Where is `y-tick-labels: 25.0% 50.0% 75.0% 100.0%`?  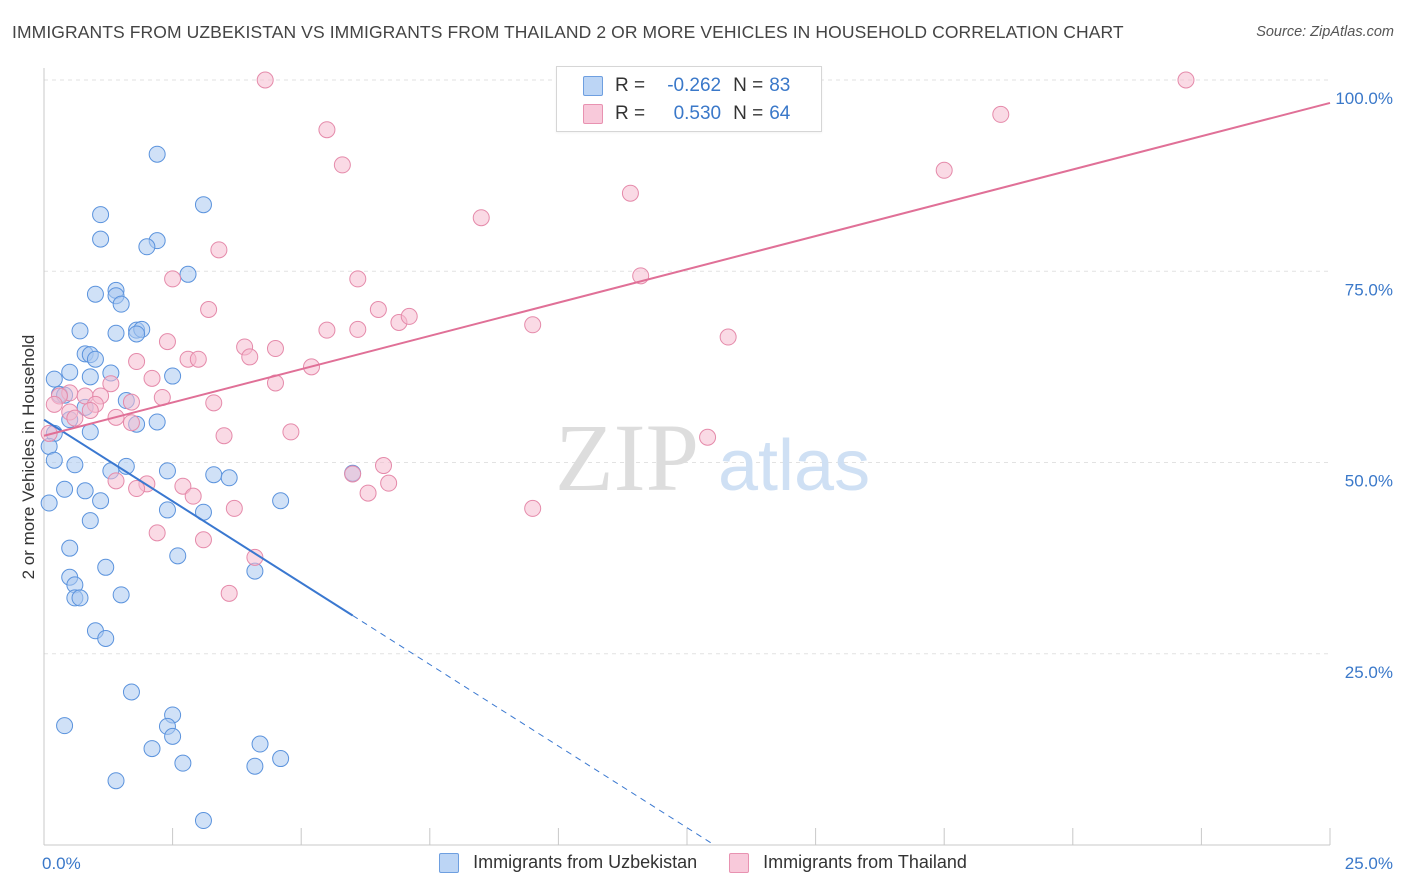
y-tick-labels: 25.0% 50.0% 75.0% 100.0% is located at coordinates (1364, 385).